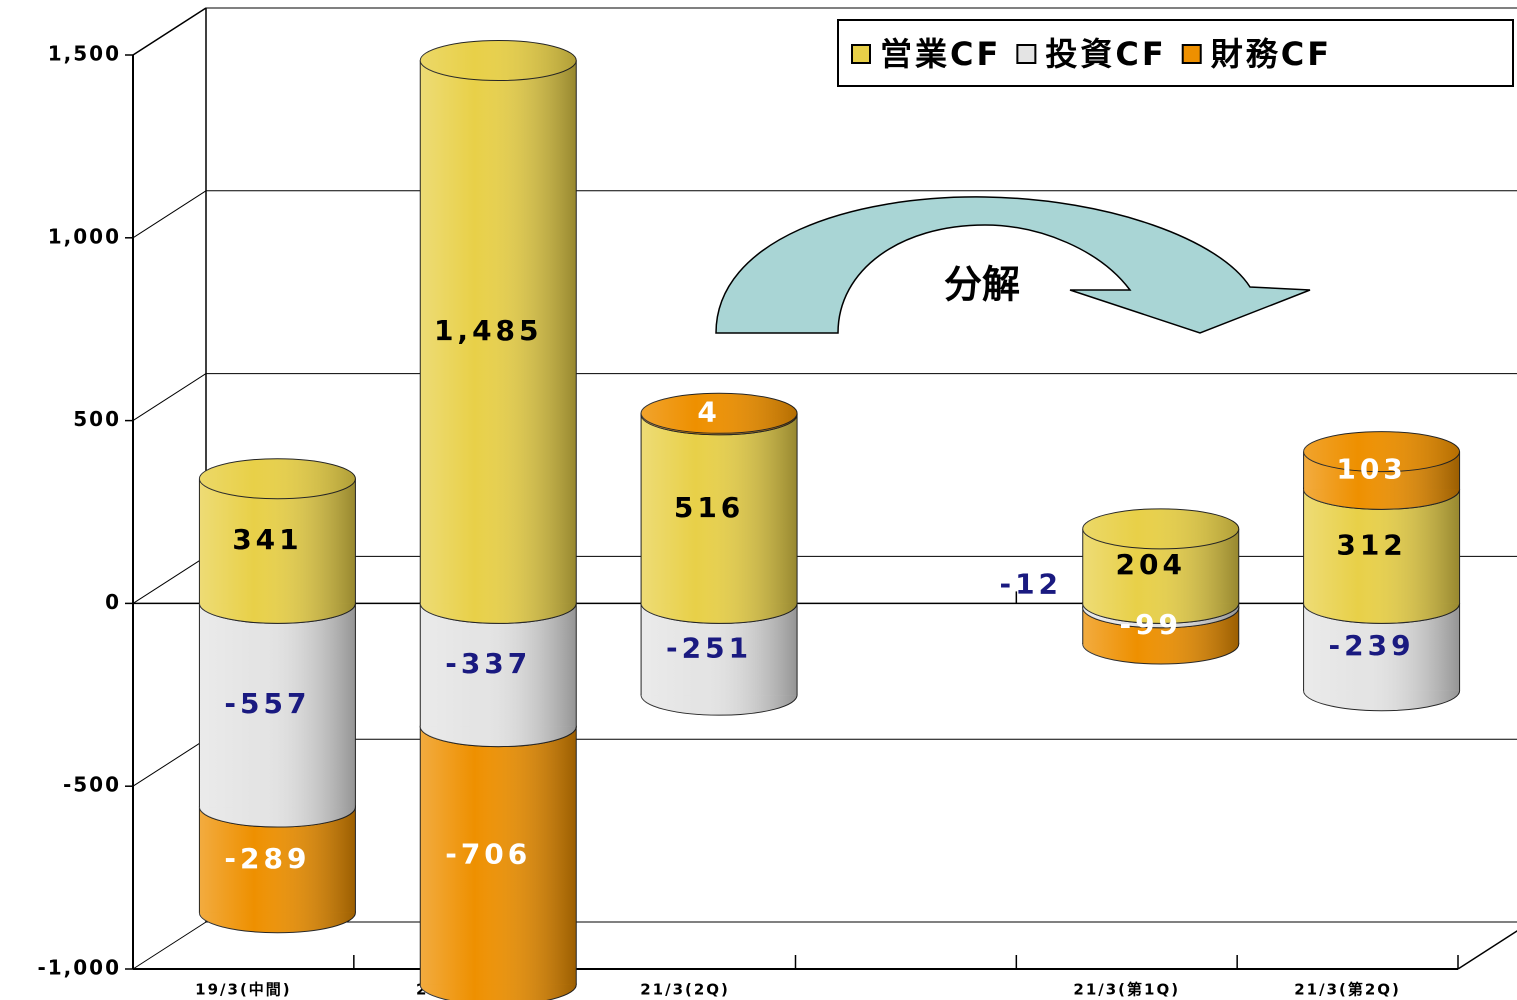 This screenshot has width=1517, height=1000. What do you see at coordinates (84, 236) in the screenshot?
I see `y-tick-label: 1,000` at bounding box center [84, 236].